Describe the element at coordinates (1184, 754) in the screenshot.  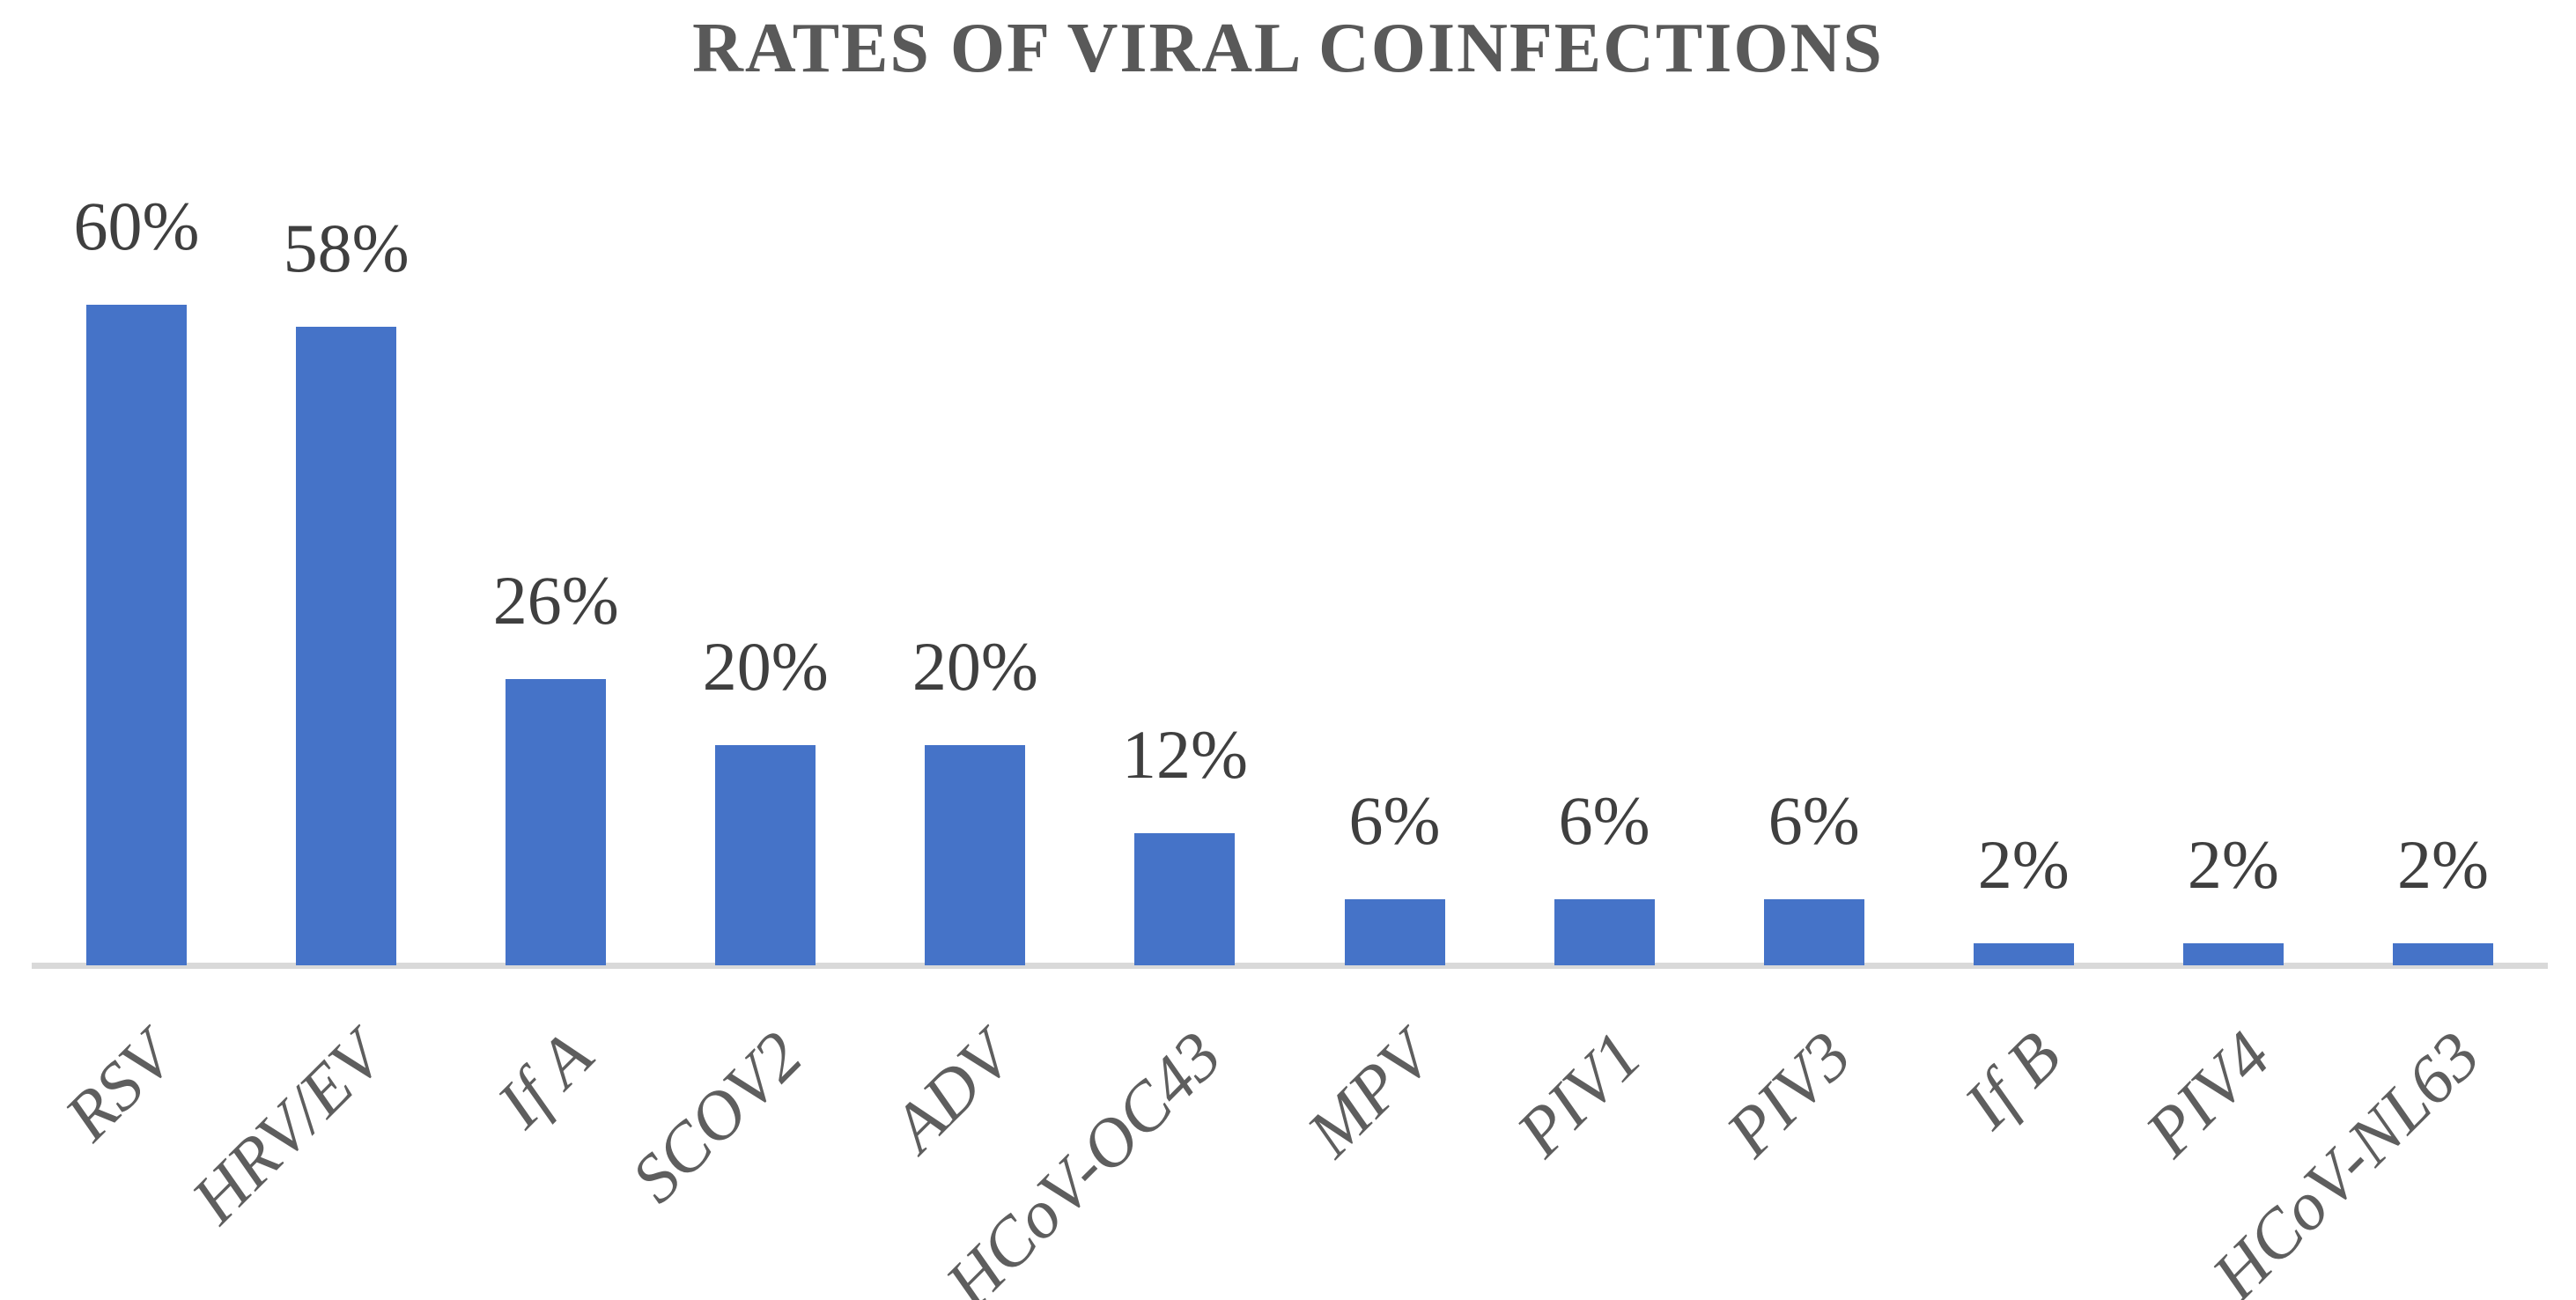
I see `bar-value-label: 12%` at that location.